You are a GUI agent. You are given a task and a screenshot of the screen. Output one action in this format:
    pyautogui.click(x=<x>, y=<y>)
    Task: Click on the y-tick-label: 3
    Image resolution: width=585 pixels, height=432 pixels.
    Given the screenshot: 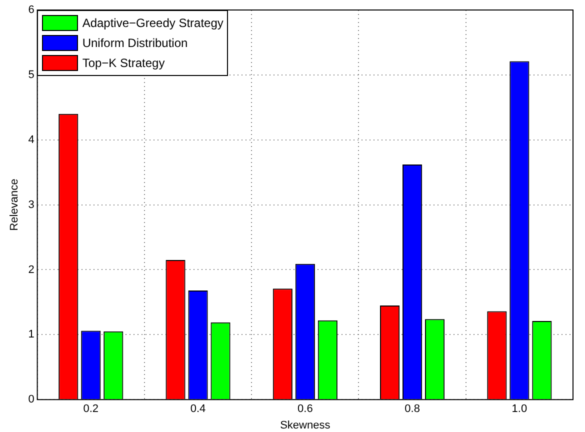 What is the action you would take?
    pyautogui.click(x=31, y=204)
    